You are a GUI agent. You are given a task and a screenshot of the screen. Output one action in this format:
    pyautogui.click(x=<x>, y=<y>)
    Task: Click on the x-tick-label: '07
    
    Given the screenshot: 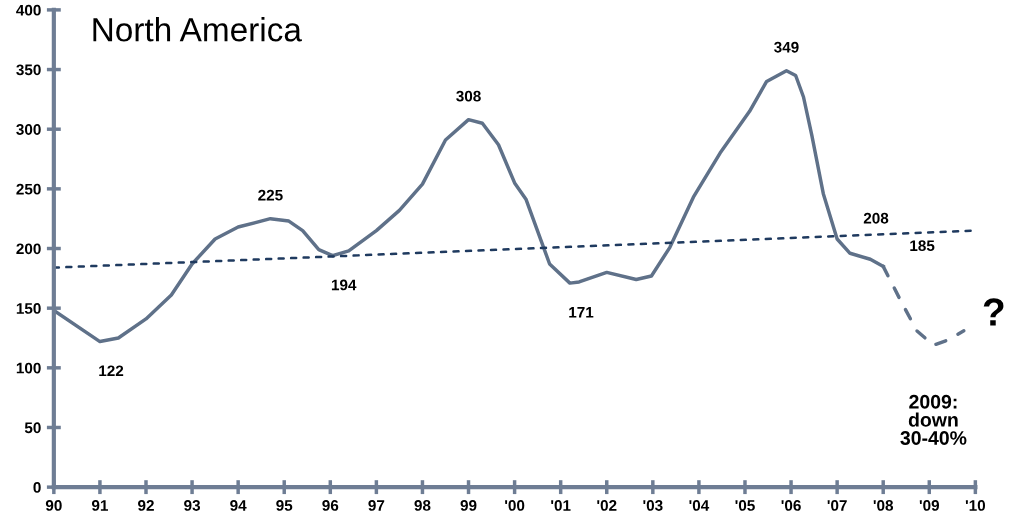 What is the action you would take?
    pyautogui.click(x=837, y=505)
    